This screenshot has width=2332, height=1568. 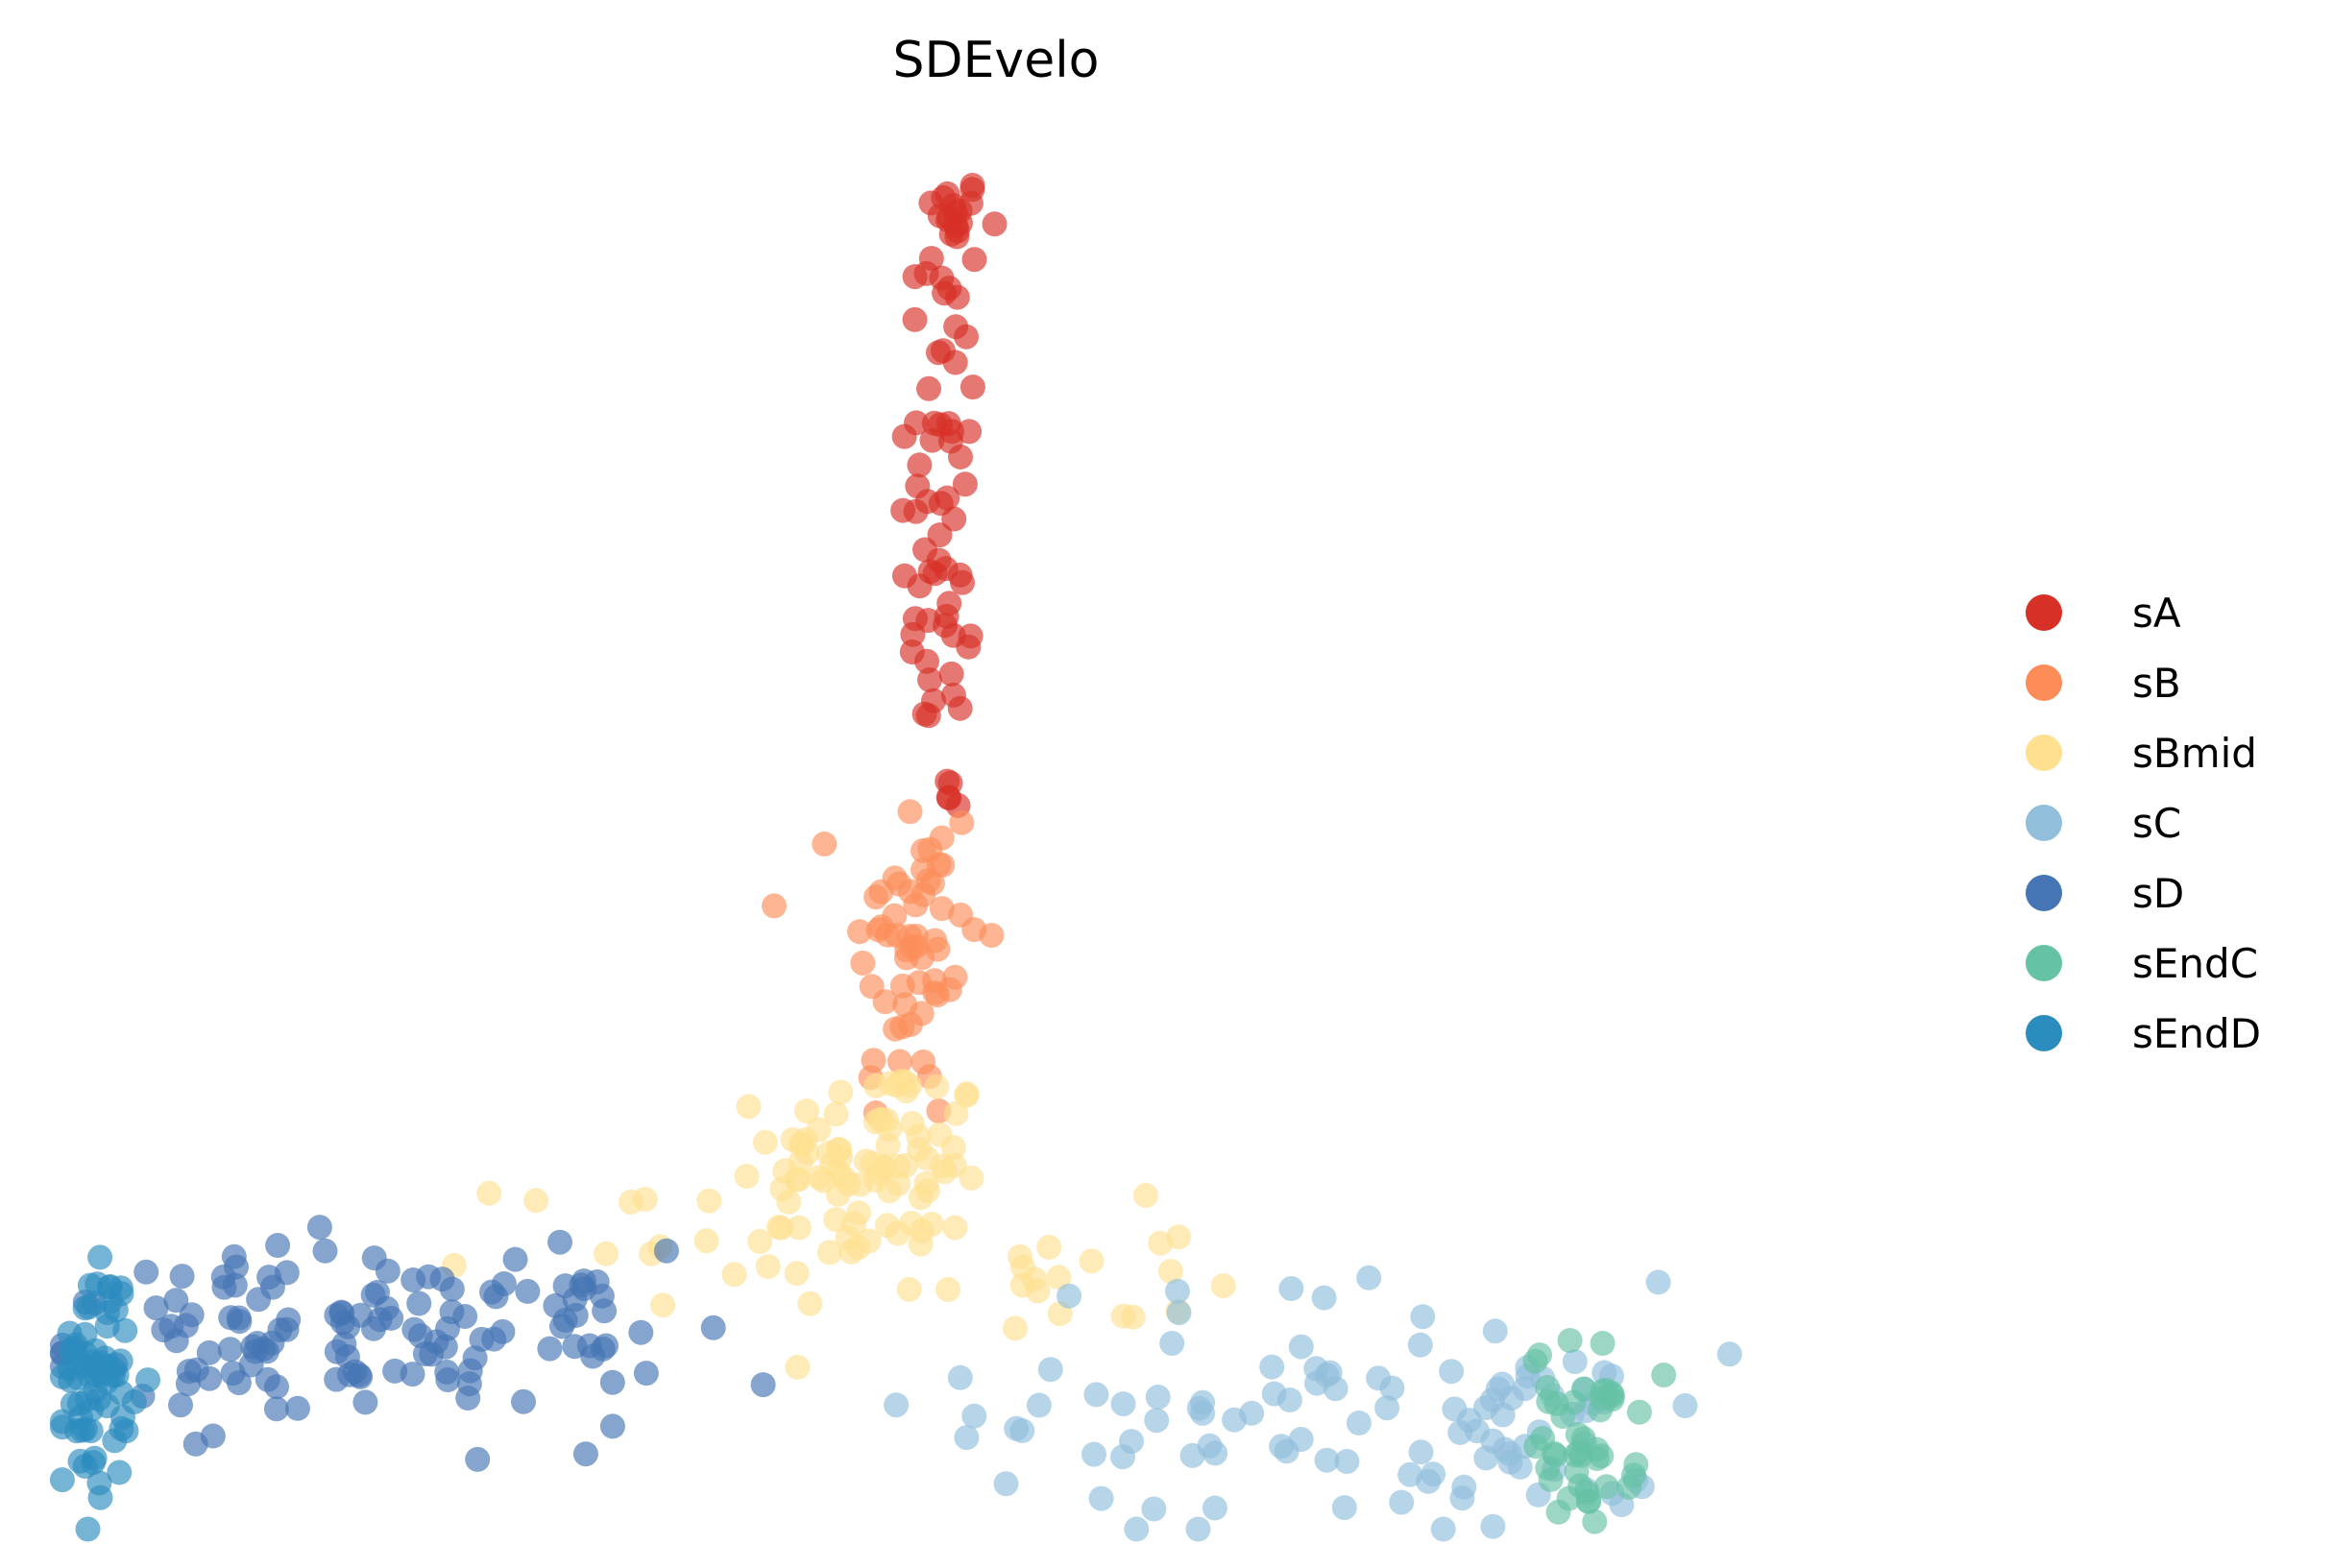 I want to click on series-sA, so click(x=949, y=495).